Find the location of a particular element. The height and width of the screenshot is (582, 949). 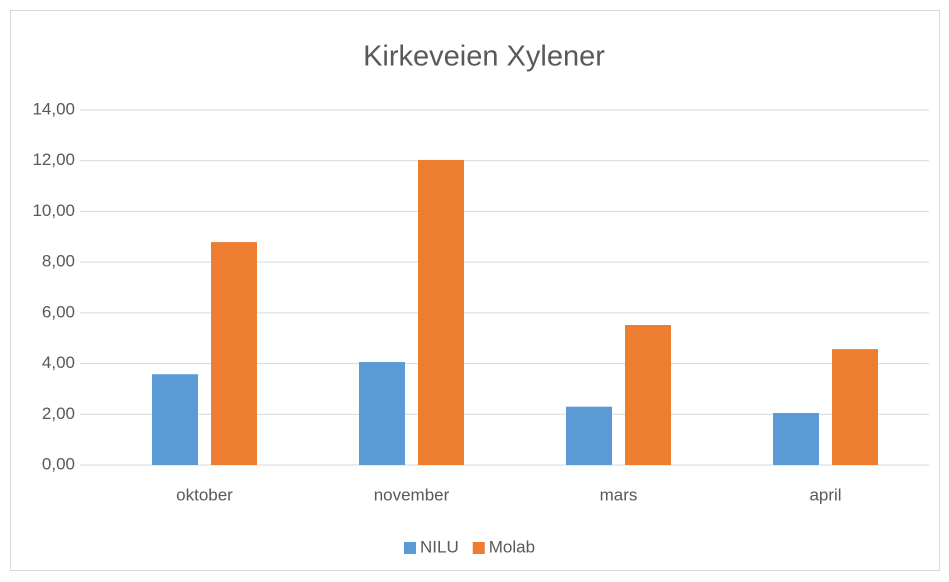

x-tick-label: november is located at coordinates (412, 494).